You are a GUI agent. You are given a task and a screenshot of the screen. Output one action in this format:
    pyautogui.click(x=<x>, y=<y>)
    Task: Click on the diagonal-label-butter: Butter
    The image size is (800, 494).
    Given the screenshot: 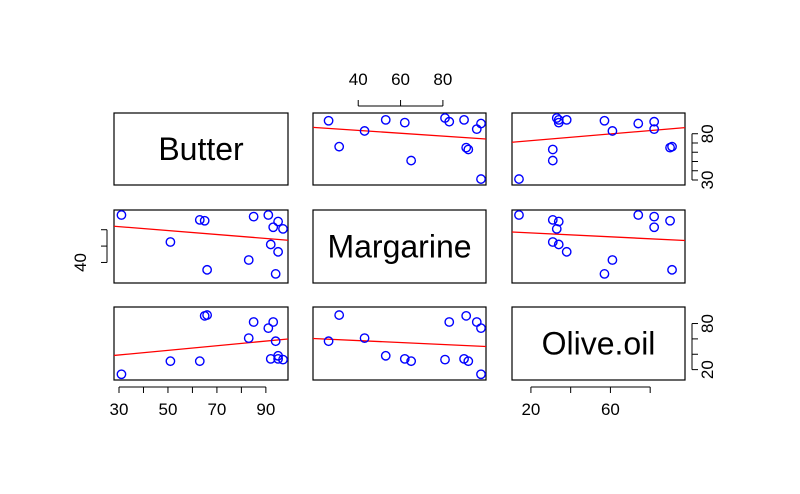 What is the action you would take?
    pyautogui.click(x=201, y=149)
    